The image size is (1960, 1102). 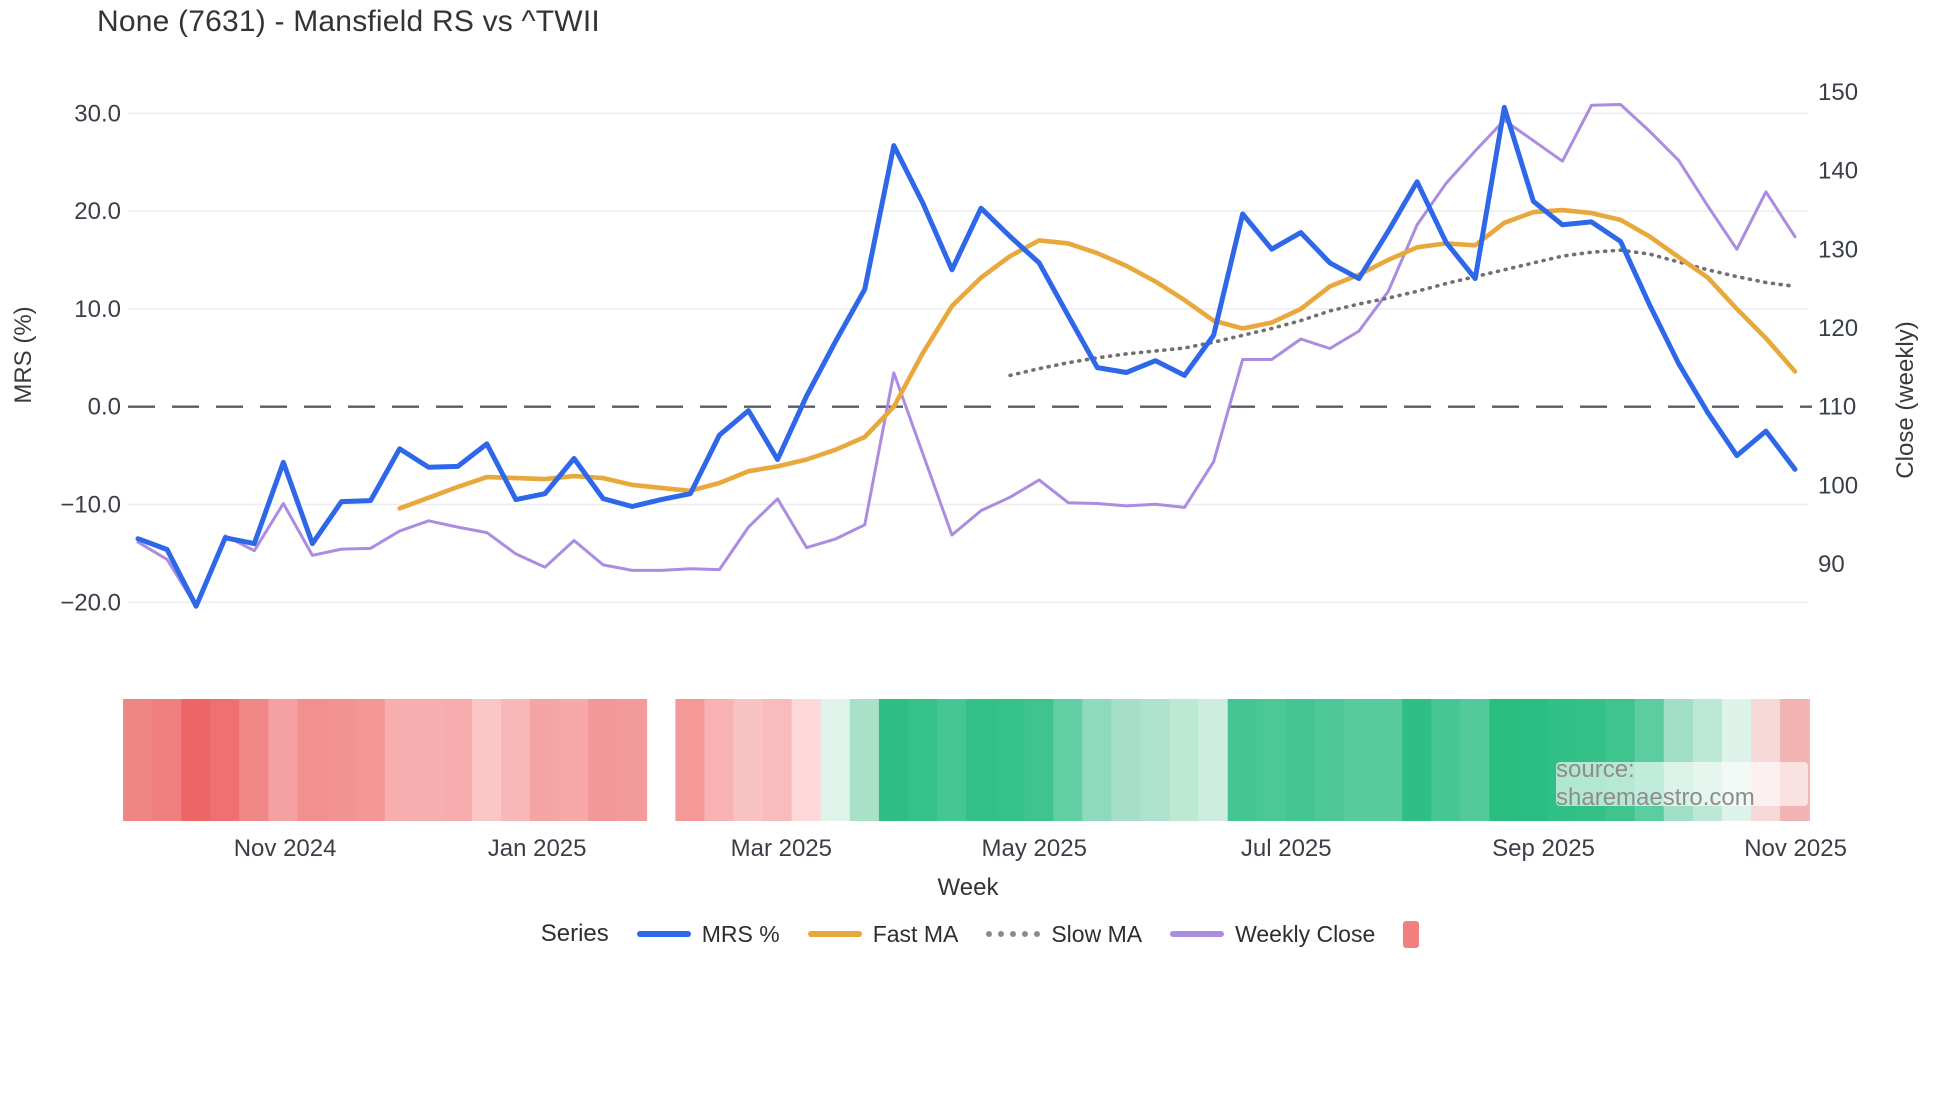 I want to click on heatmap-square-swatch-icon, so click(x=1411, y=934).